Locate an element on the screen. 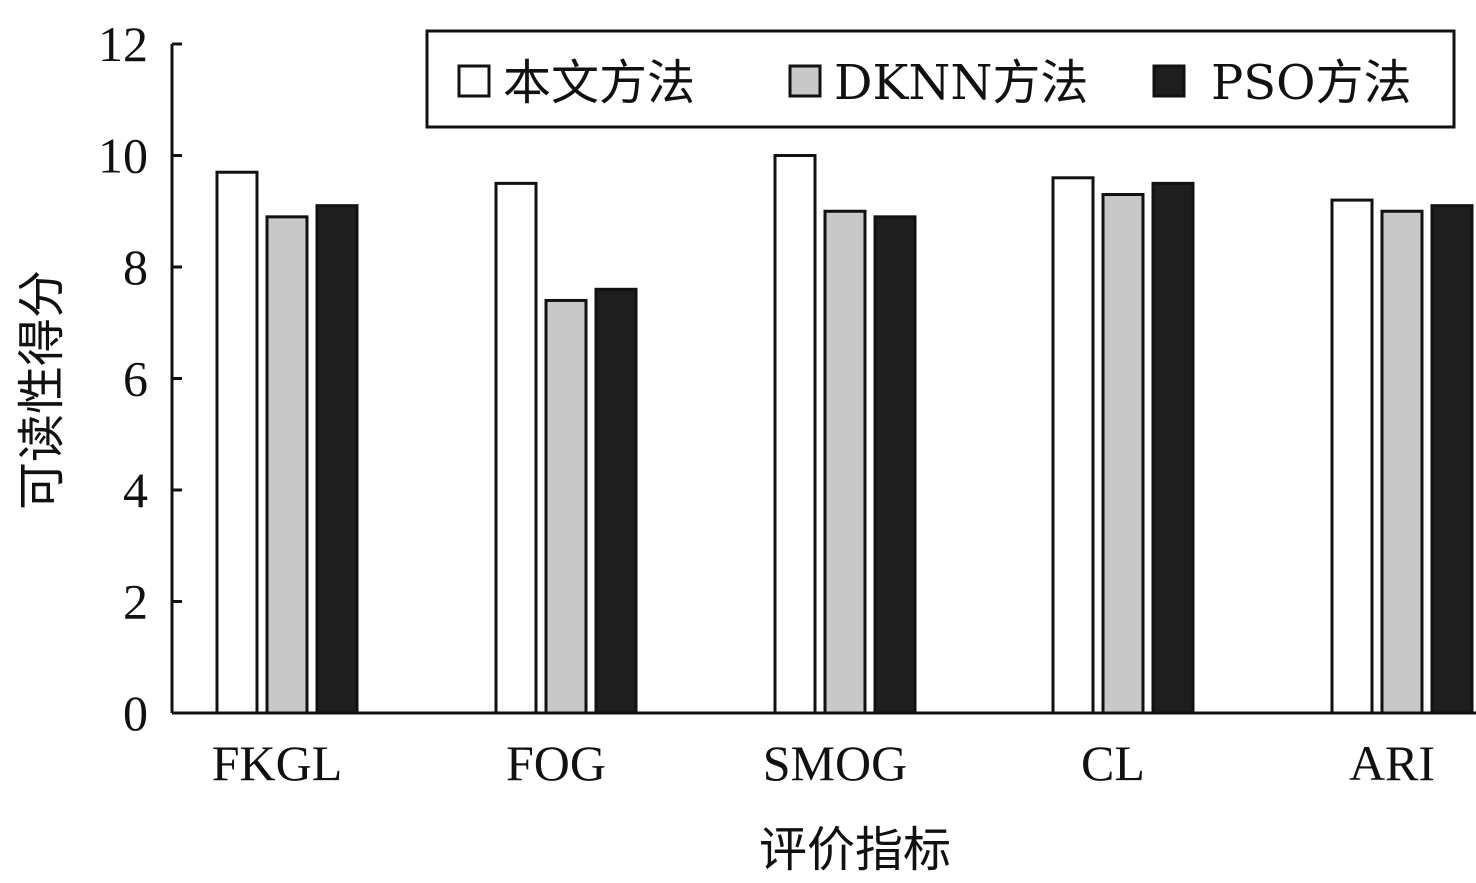 This screenshot has width=1476, height=883. bar-smog-dknn is located at coordinates (845, 462).